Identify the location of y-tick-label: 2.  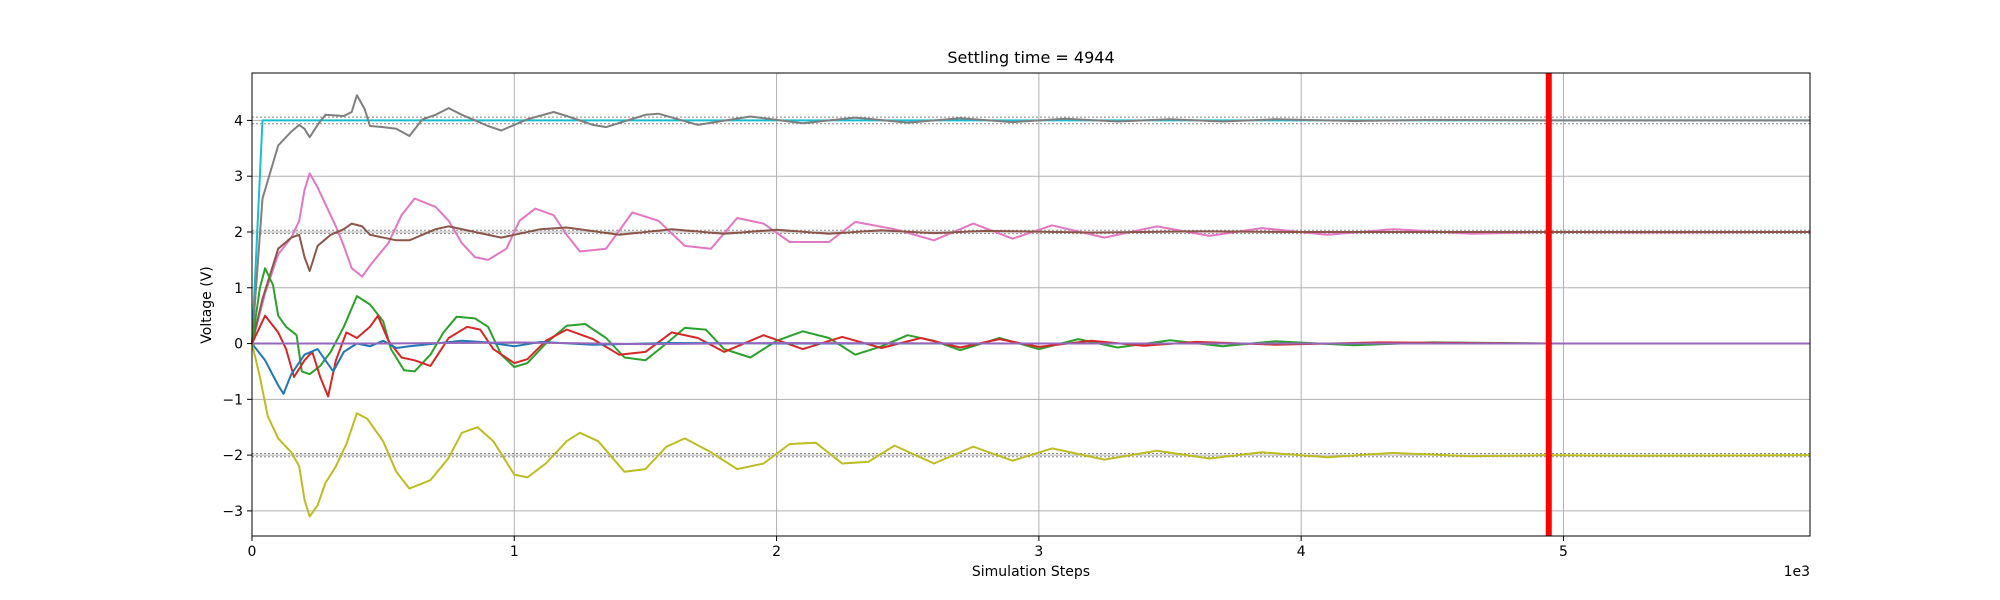
(238, 233).